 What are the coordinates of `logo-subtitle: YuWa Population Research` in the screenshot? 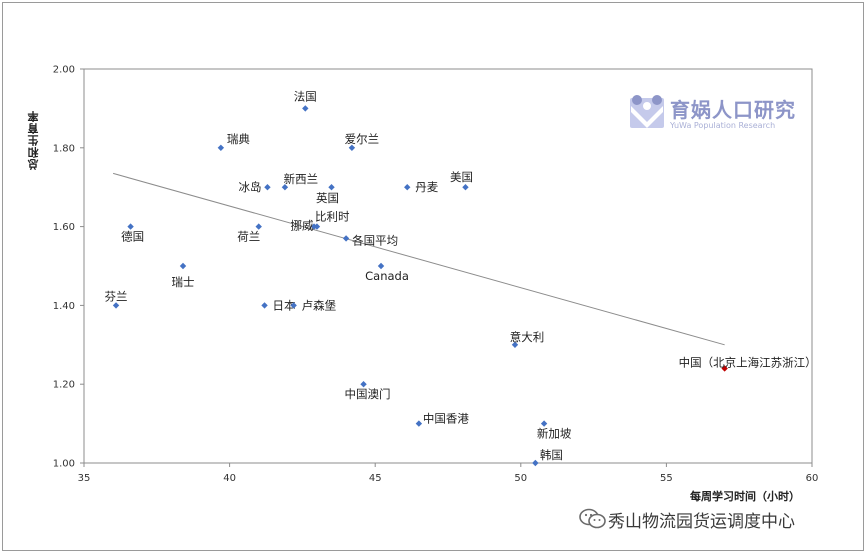 It's located at (723, 125).